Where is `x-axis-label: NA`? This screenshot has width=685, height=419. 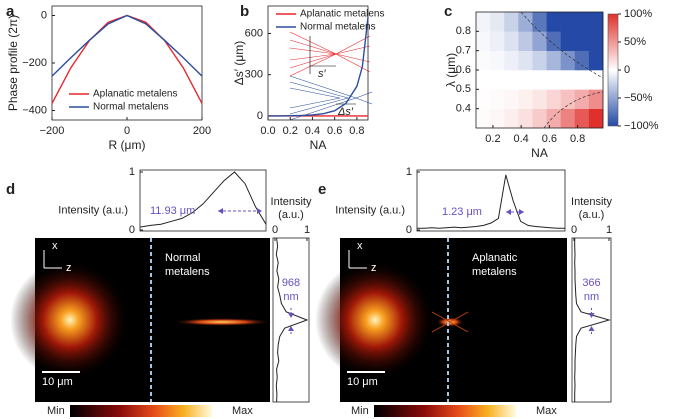
x-axis-label: NA is located at coordinates (318, 145).